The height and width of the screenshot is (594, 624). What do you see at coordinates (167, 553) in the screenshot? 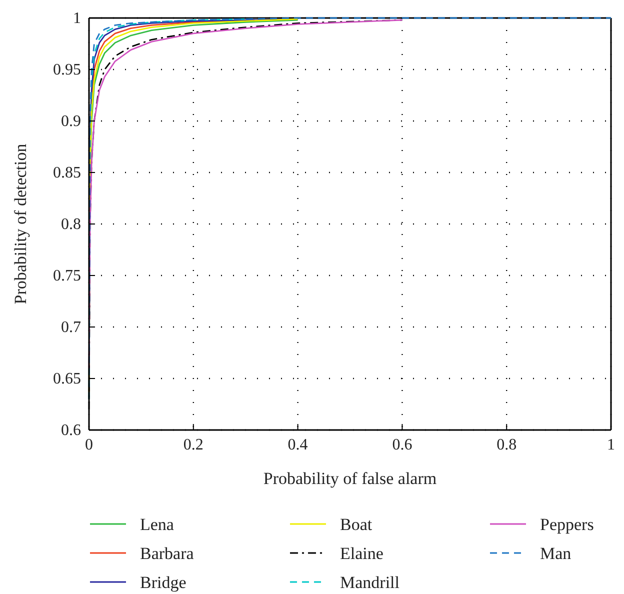
I see `legend-label: Barbara` at bounding box center [167, 553].